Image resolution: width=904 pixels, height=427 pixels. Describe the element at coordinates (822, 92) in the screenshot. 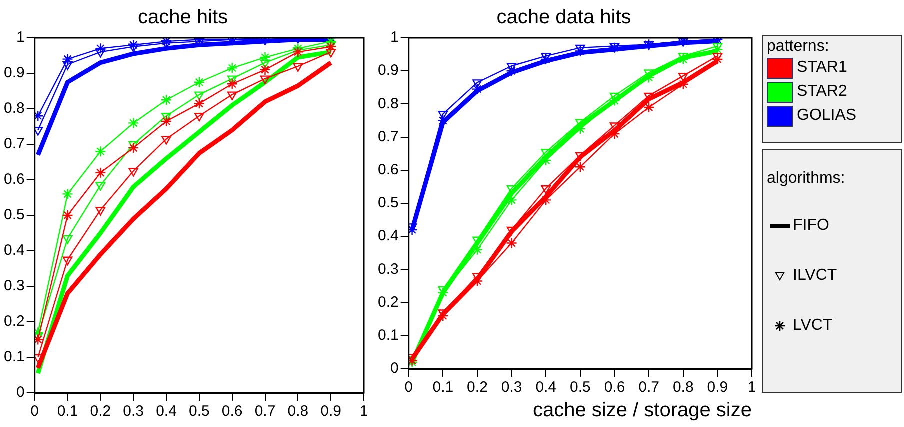

I see `legend-label: STAR2` at that location.